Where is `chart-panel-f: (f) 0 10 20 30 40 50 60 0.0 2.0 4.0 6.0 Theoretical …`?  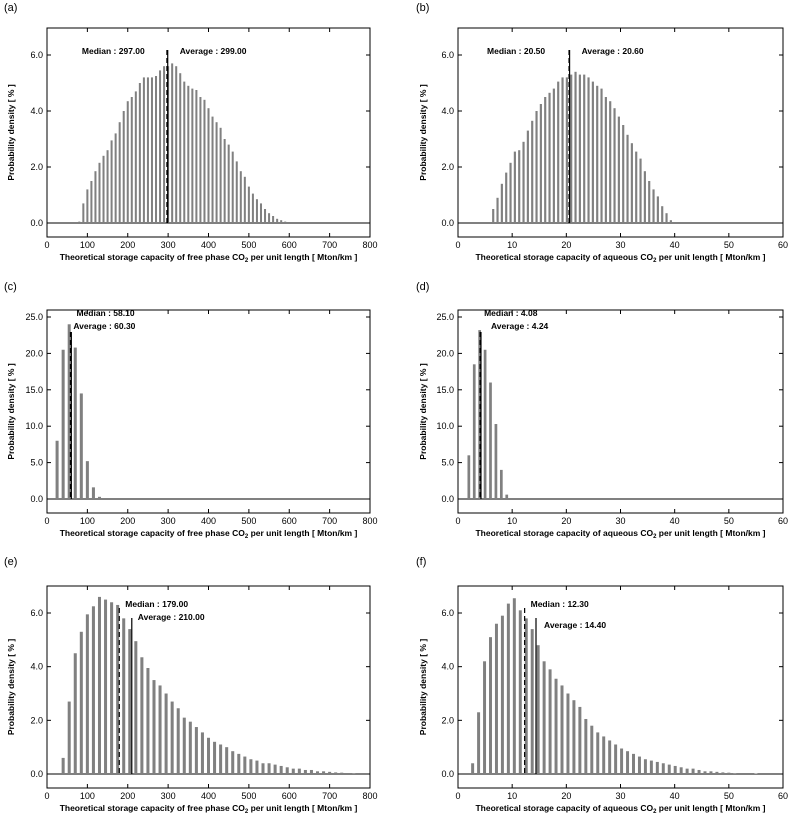
chart-panel-f: (f) 0 10 20 30 40 50 60 0.0 2.0 4.0 6.0 Theoretical … is located at coordinates (602, 685).